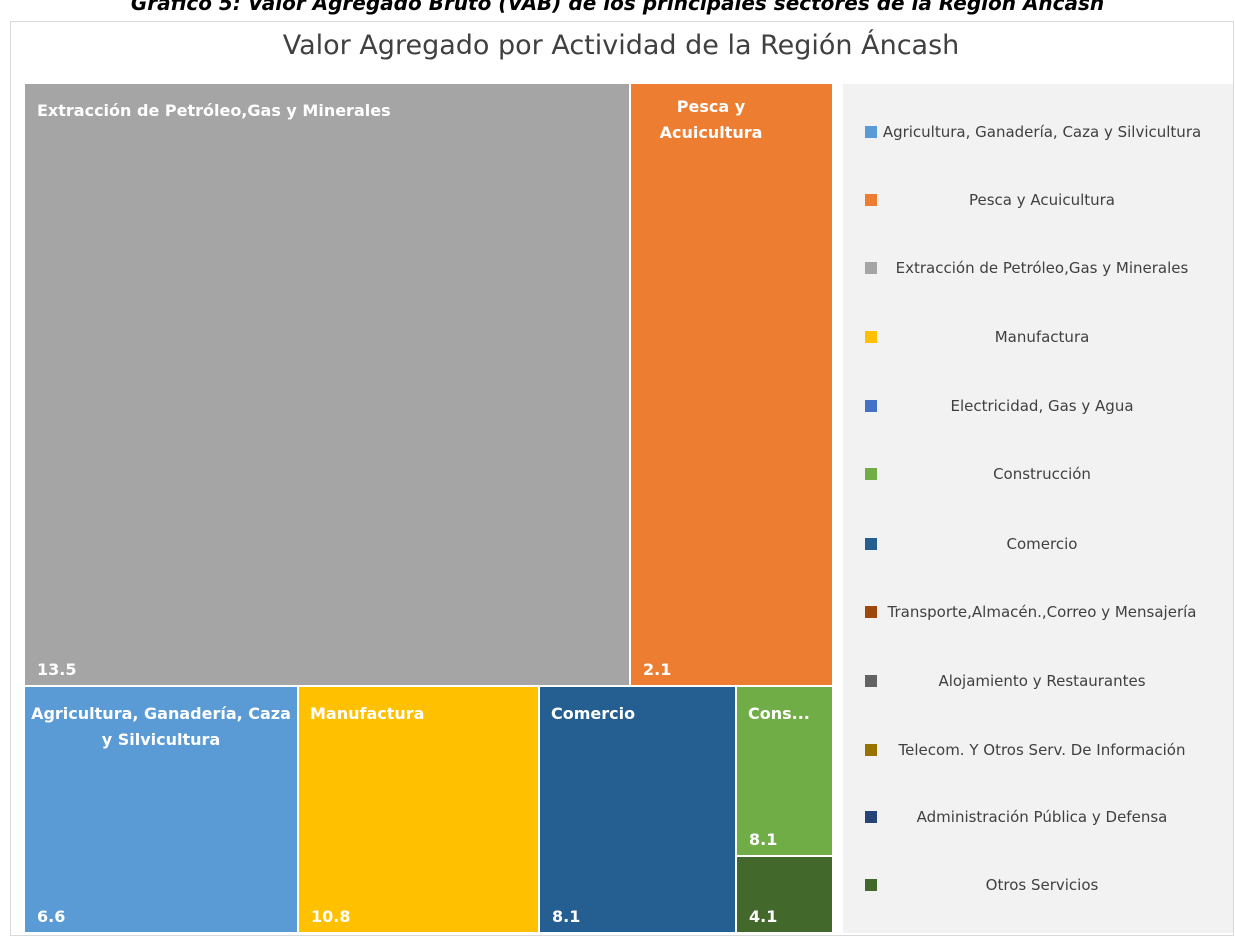  I want to click on tile-value: 13.5, so click(57, 669).